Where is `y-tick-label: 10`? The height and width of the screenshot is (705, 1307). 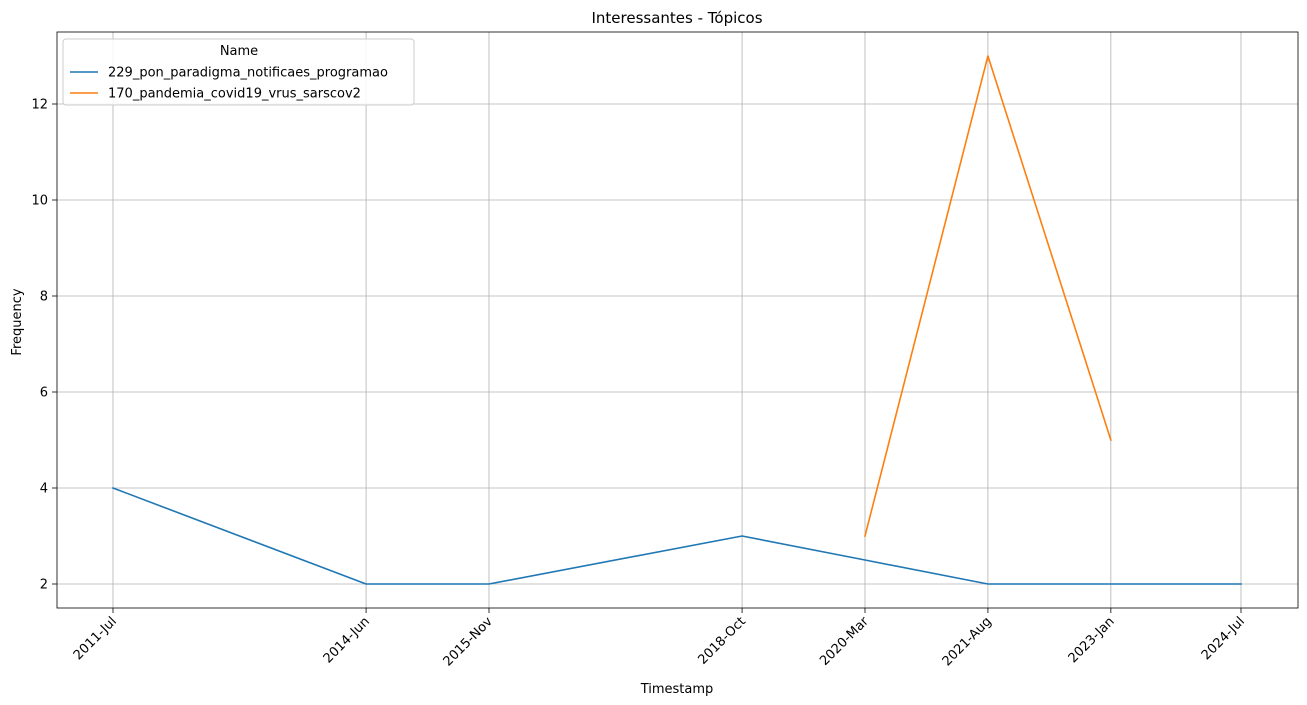
y-tick-label: 10 is located at coordinates (39, 201).